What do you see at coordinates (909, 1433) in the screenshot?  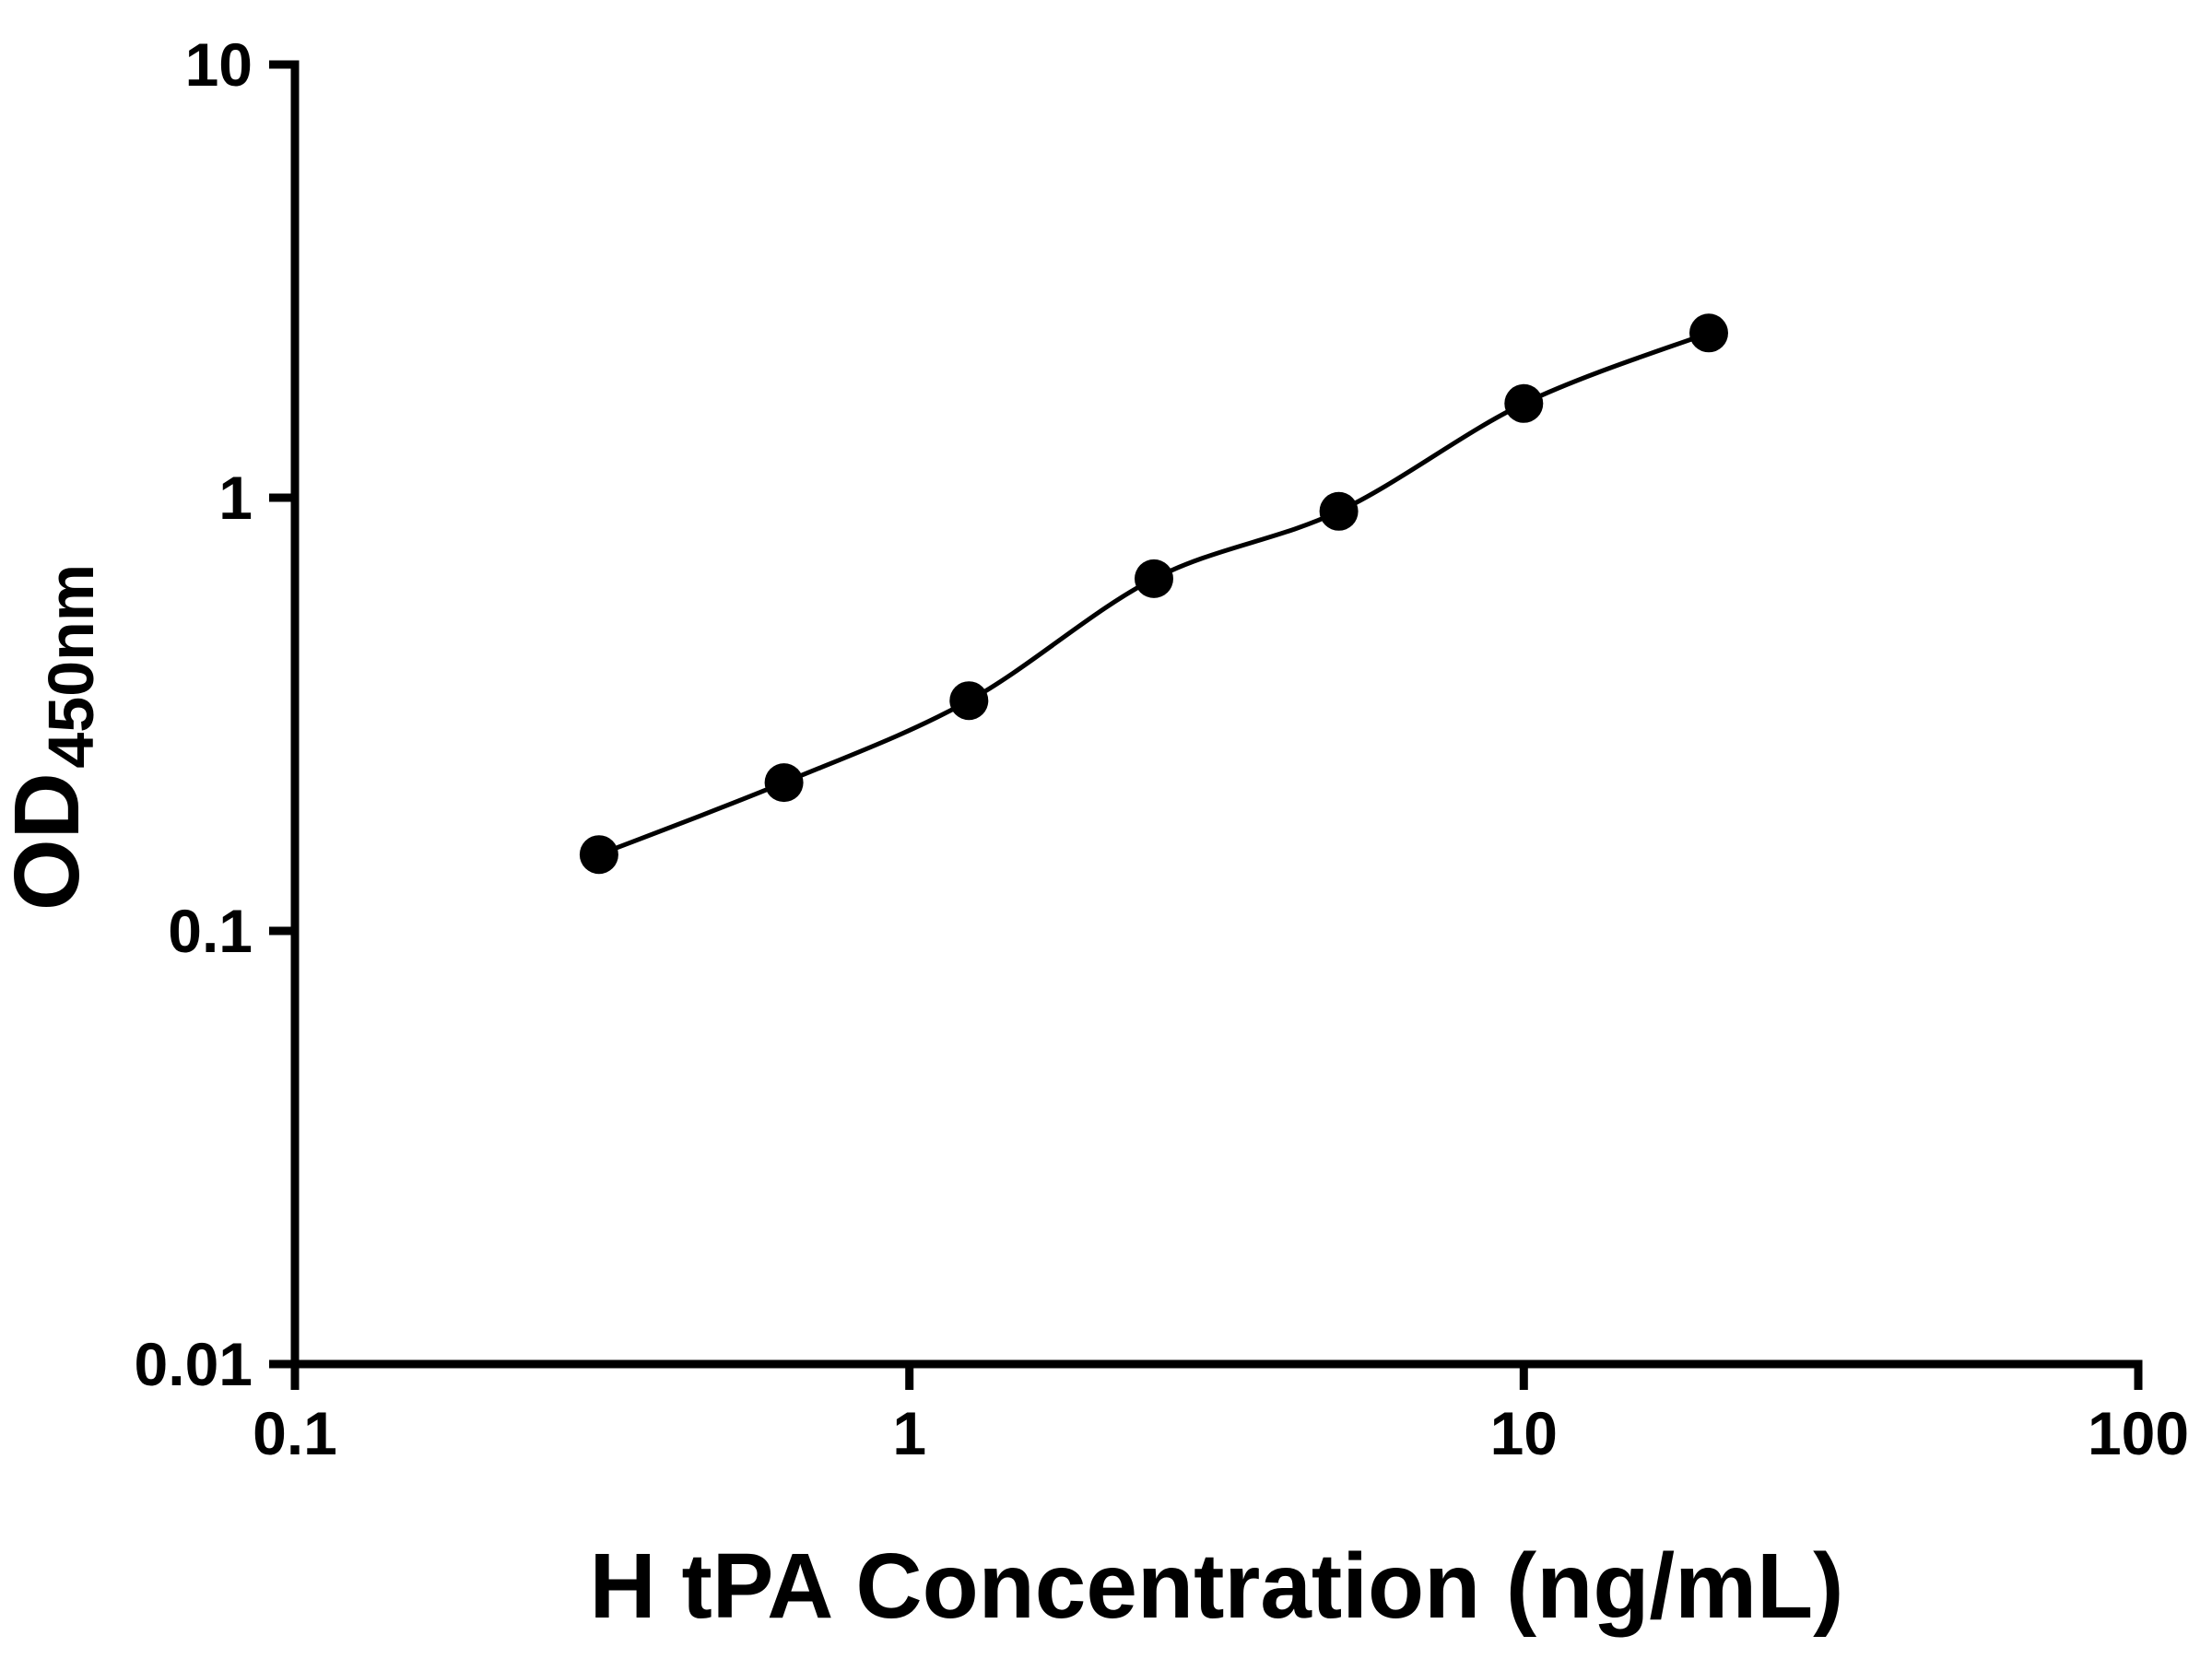 I see `x-axis-tick-label: 1` at bounding box center [909, 1433].